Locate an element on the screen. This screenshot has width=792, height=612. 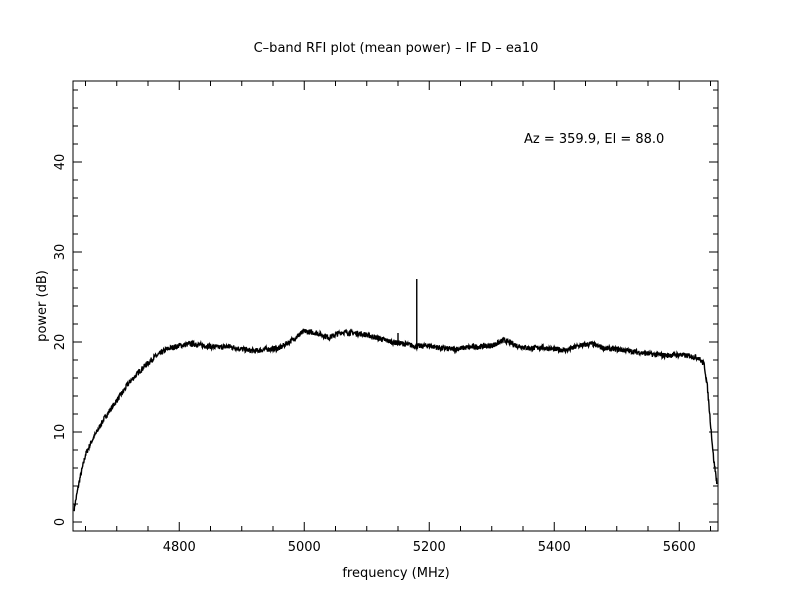
x-tick-label: 5000 is located at coordinates (304, 547).